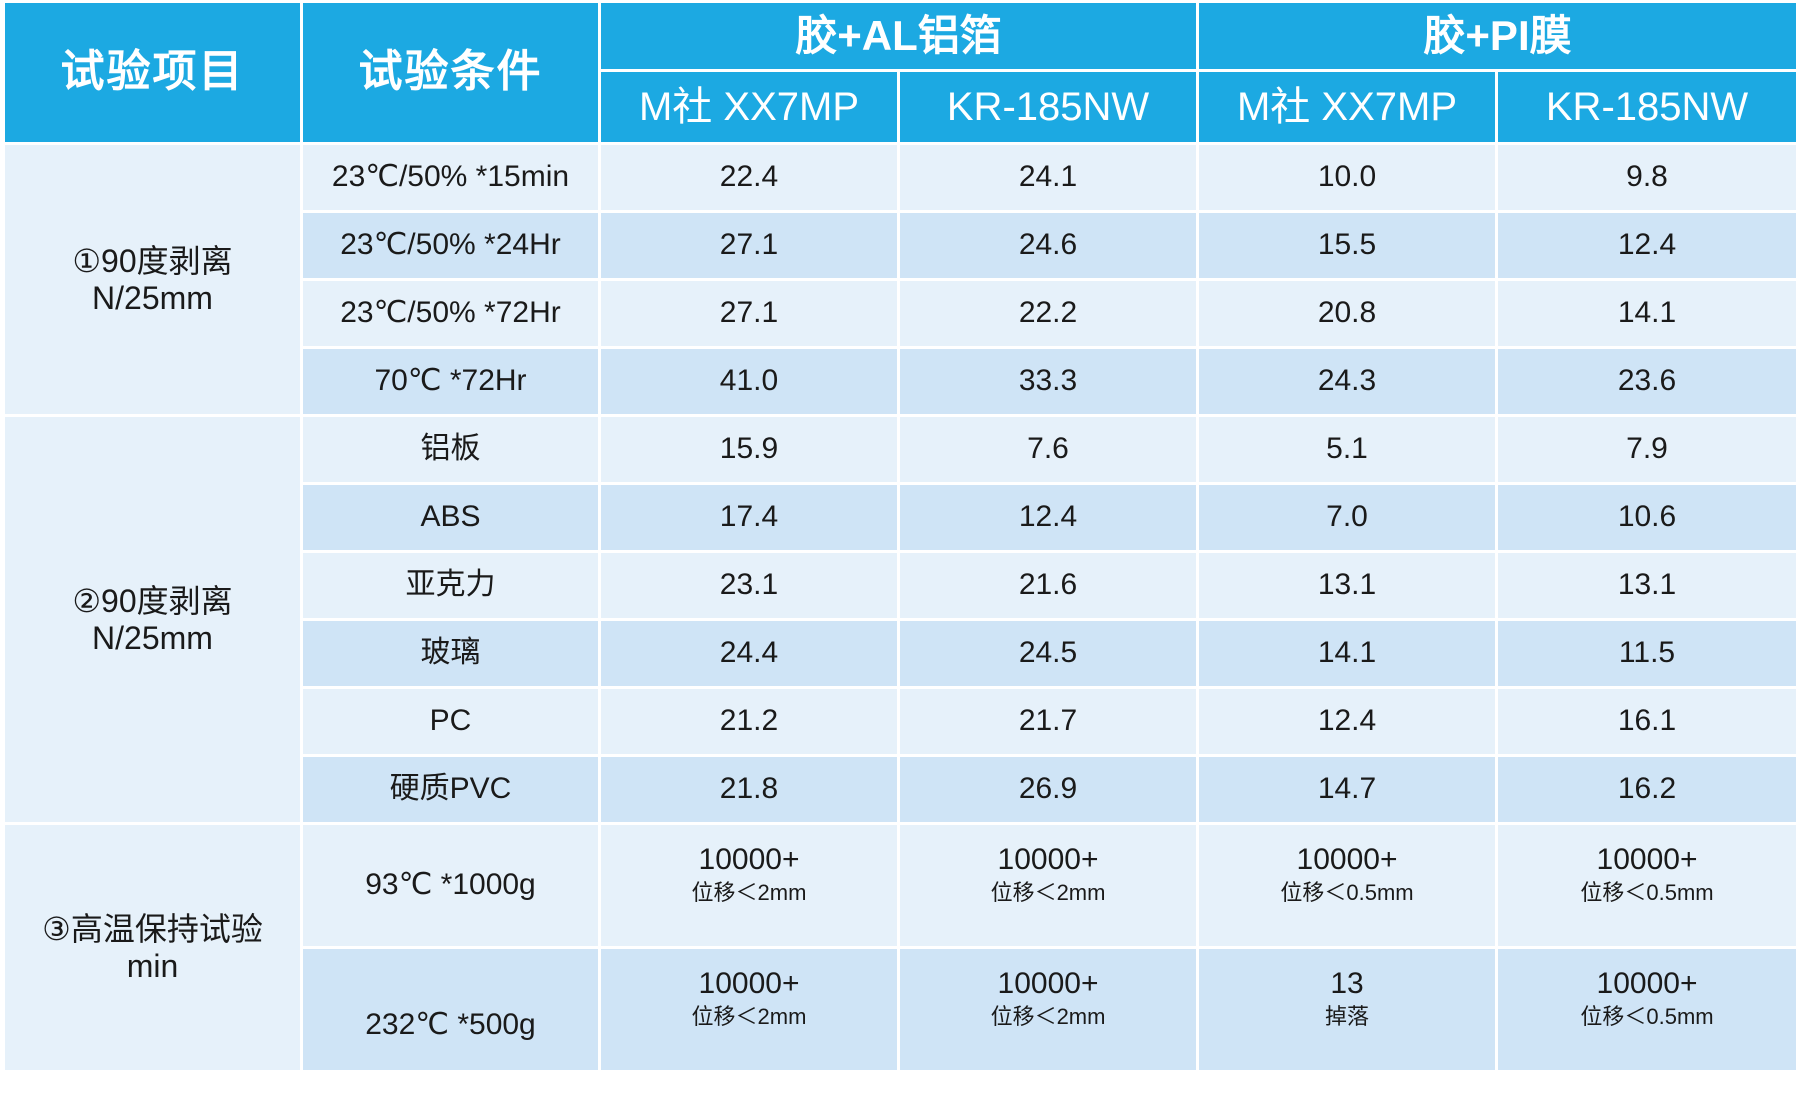 The width and height of the screenshot is (1797, 1107). Describe the element at coordinates (1646, 177) in the screenshot. I see `value-cell: 9.8` at that location.